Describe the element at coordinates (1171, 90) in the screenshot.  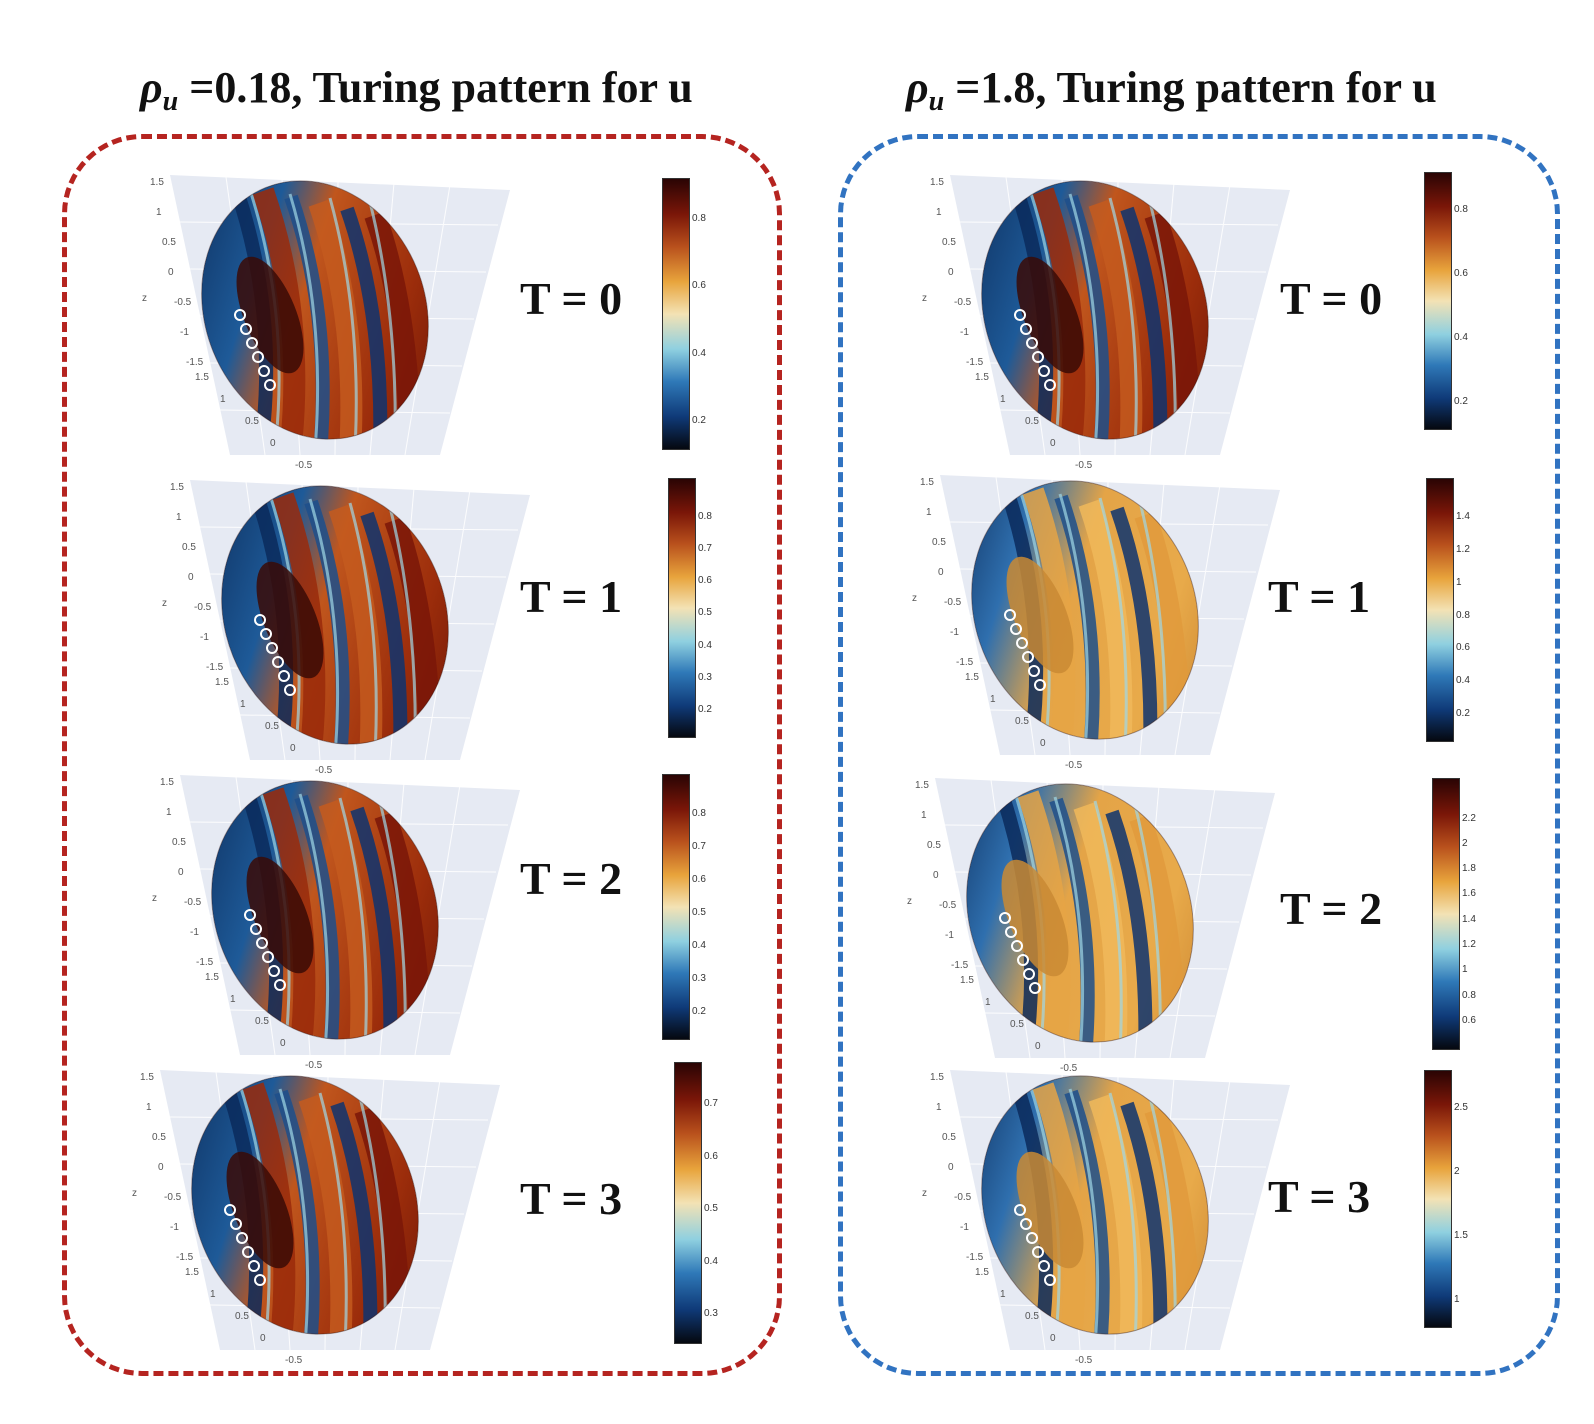
I see `right-title: ρu =1.8, Turing pattern for u` at that location.